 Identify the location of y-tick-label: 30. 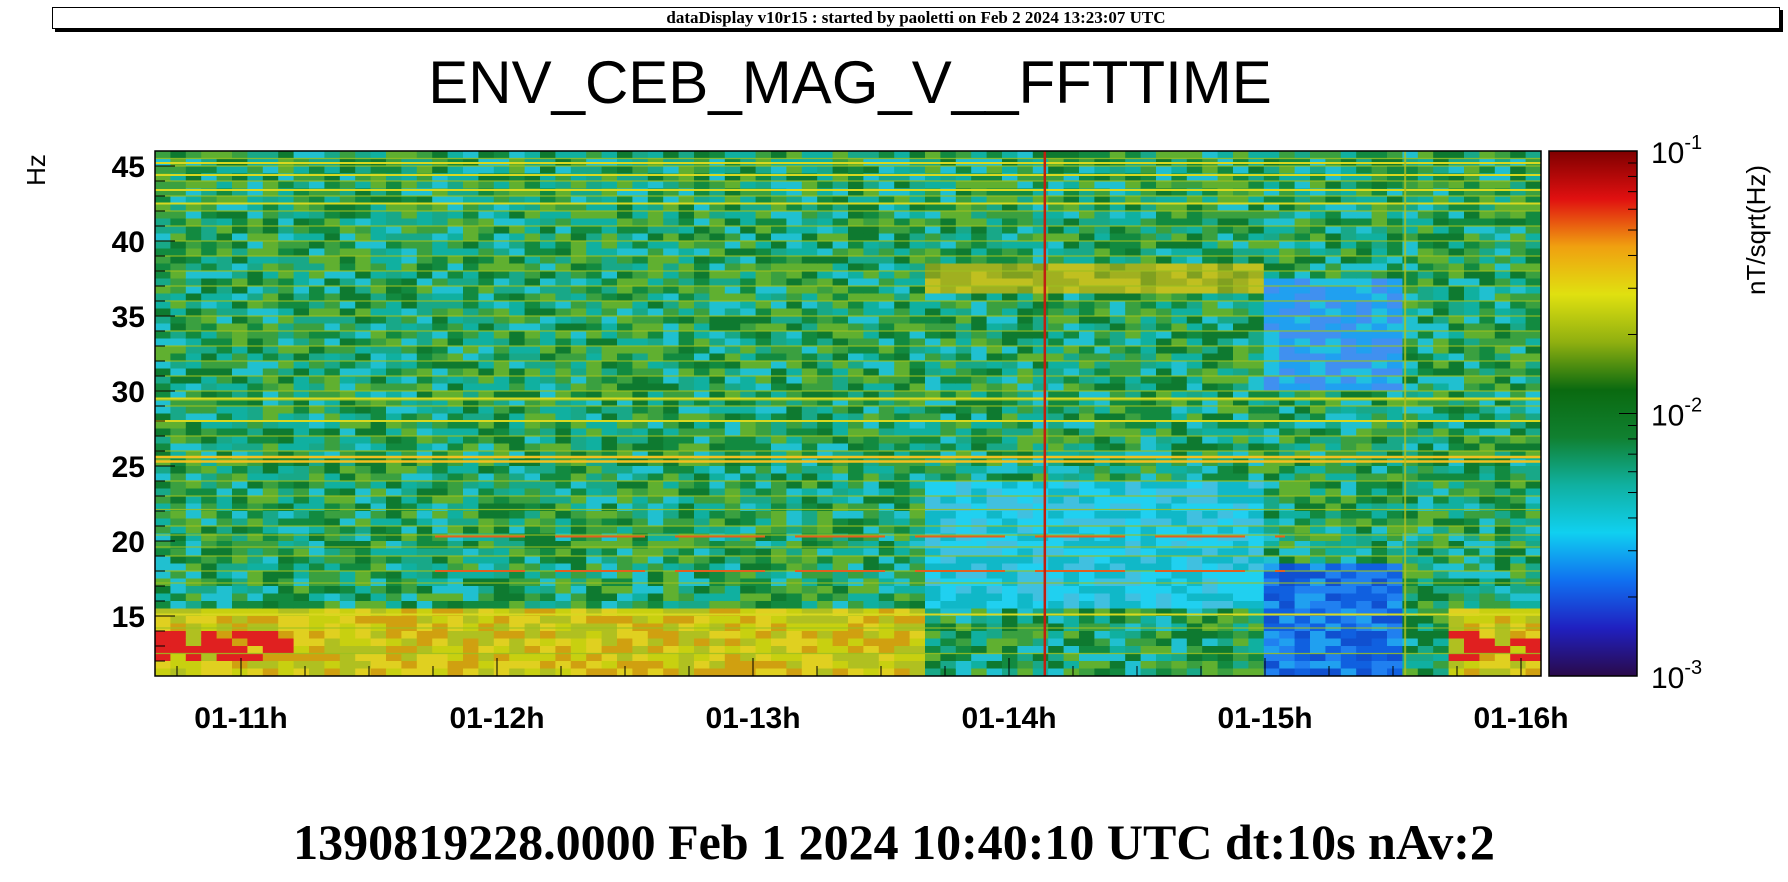
(128, 392).